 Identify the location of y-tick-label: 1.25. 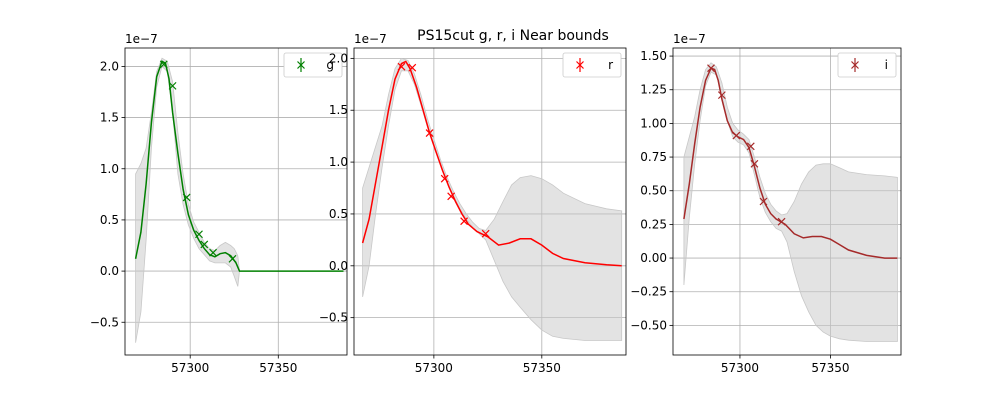
(653, 90).